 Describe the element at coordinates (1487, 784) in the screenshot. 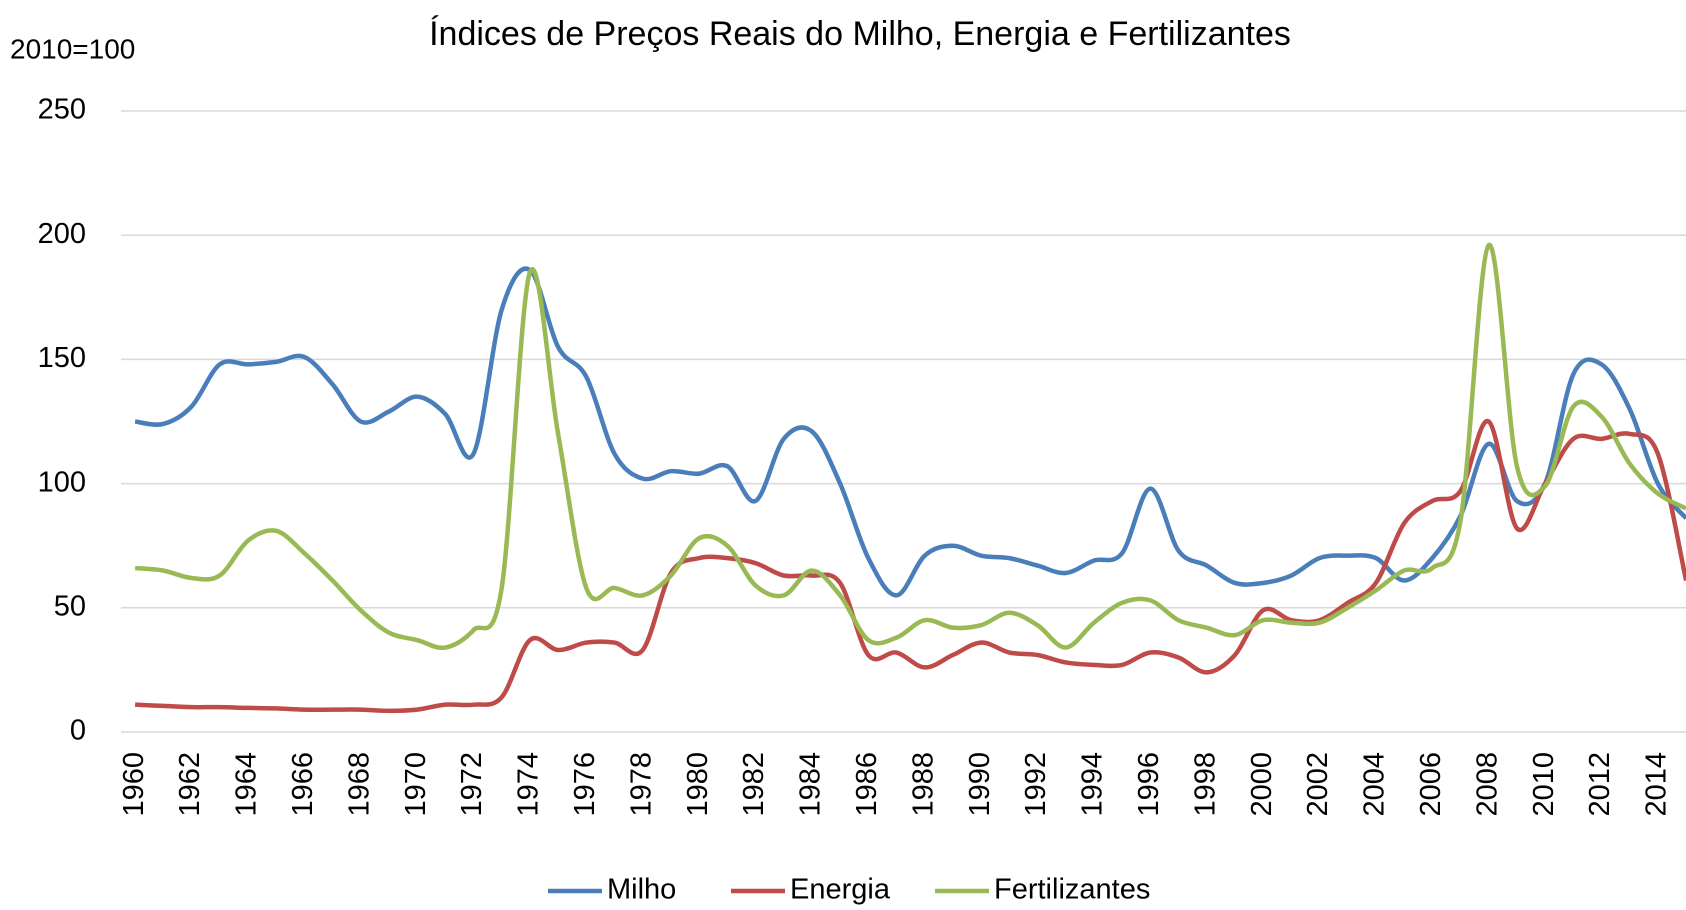

I see `x-tick-label: 2008` at that location.